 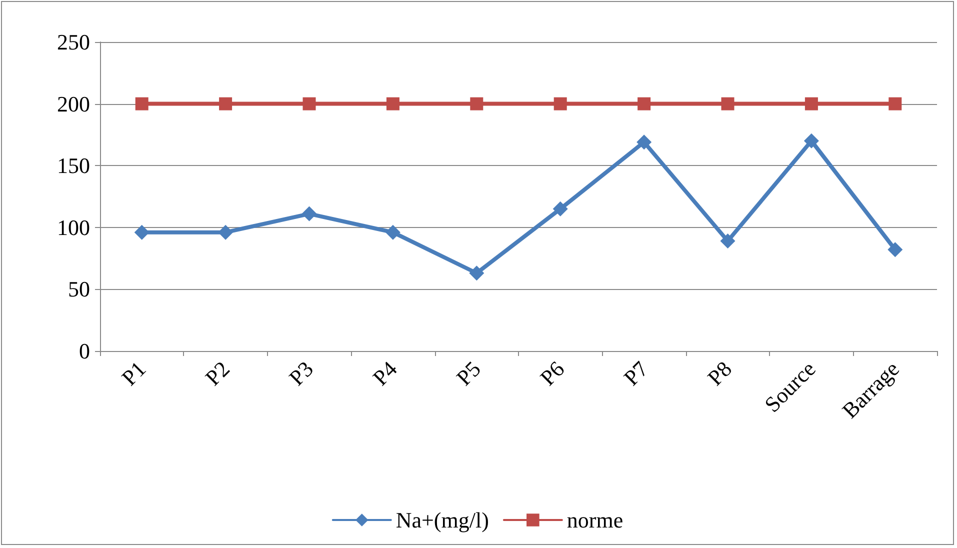 I want to click on y-tick-label: 0, so click(x=84, y=351).